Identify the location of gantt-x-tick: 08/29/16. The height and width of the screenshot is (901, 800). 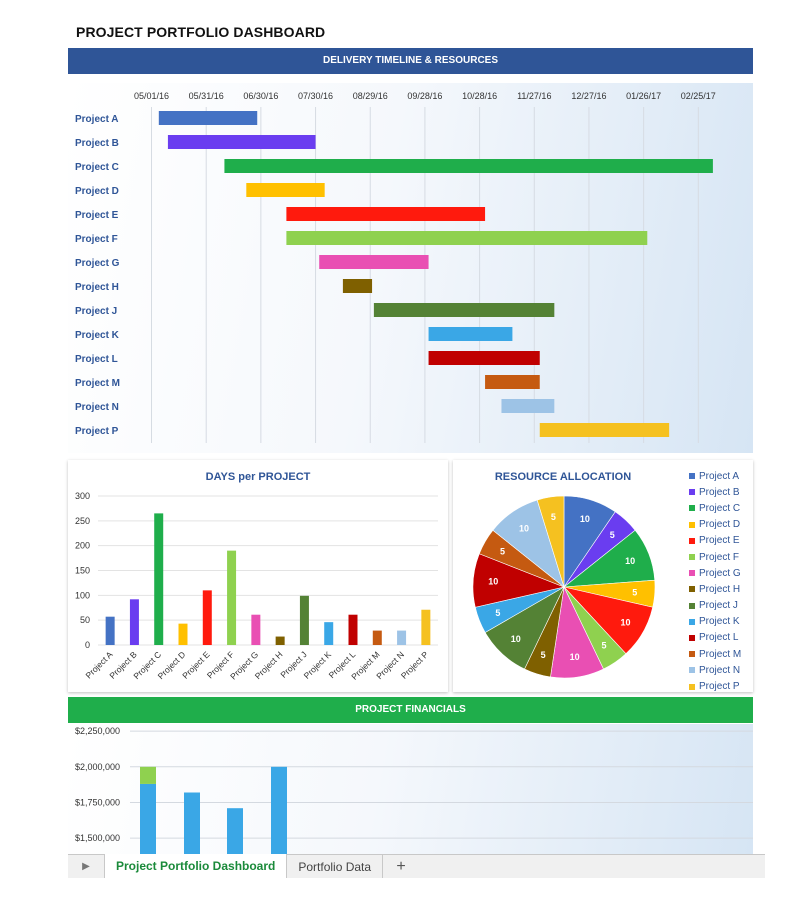
(370, 96).